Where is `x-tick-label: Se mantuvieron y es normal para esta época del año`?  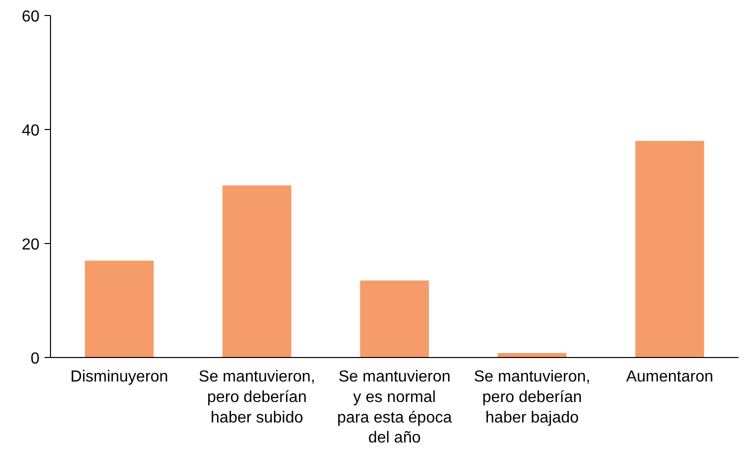
x-tick-label: Se mantuvieron y es normal para esta época del año is located at coordinates (394, 407).